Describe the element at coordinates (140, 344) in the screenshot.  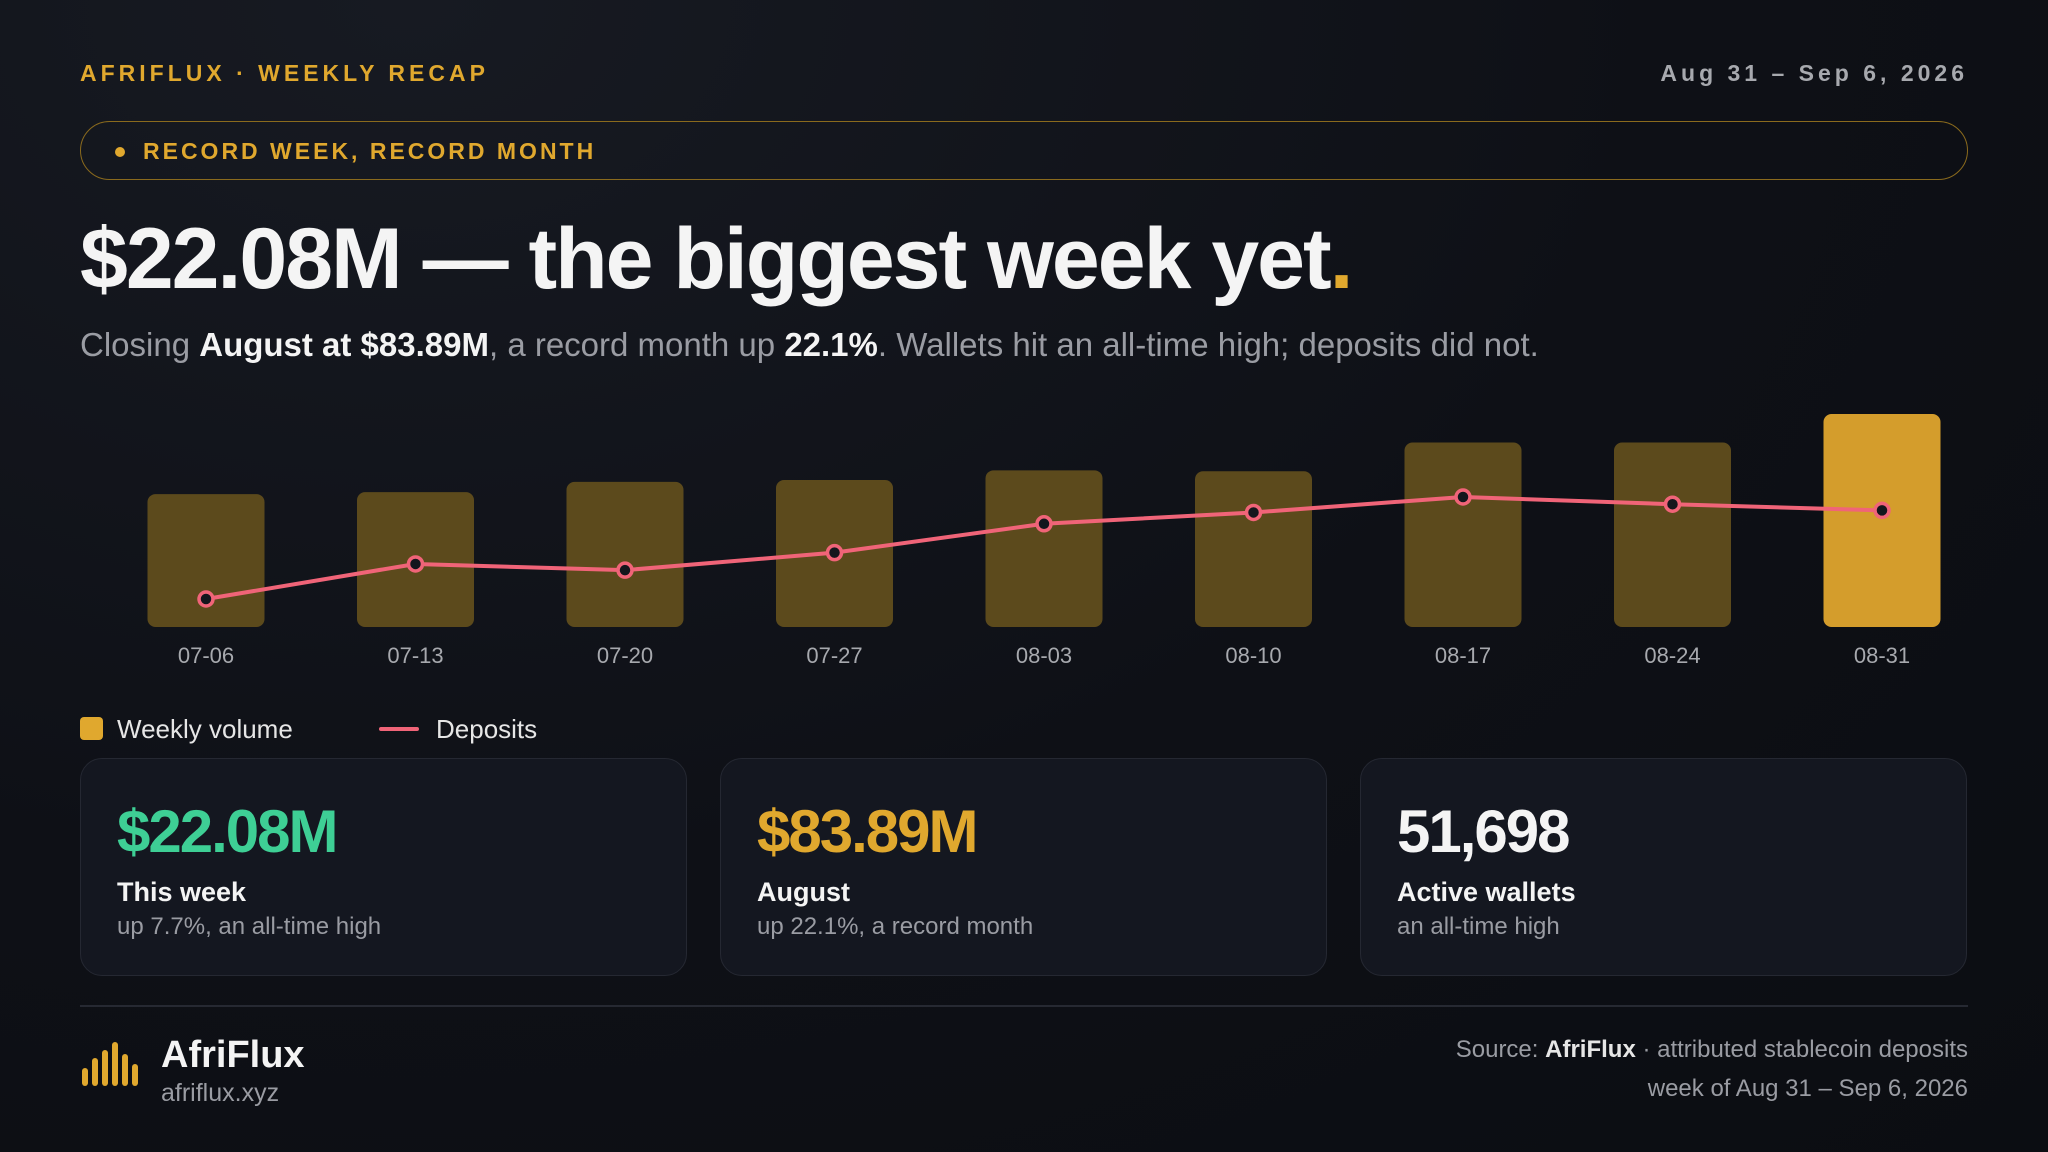
I see `subline-part-1: Closing` at that location.